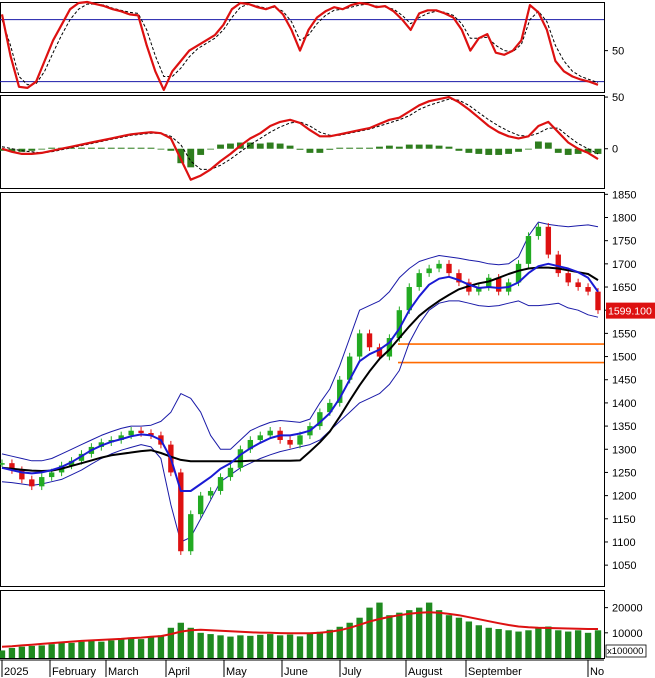  What do you see at coordinates (16, 672) in the screenshot?
I see `month-label: 2025` at bounding box center [16, 672].